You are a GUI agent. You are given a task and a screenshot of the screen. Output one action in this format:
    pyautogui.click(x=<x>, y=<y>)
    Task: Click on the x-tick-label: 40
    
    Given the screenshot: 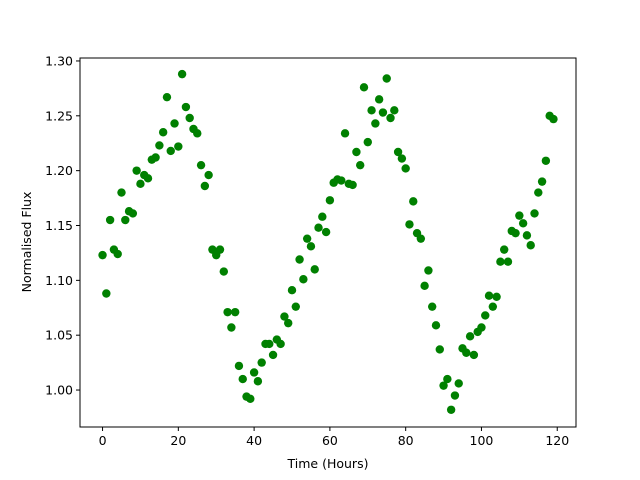 What is the action you would take?
    pyautogui.click(x=254, y=440)
    